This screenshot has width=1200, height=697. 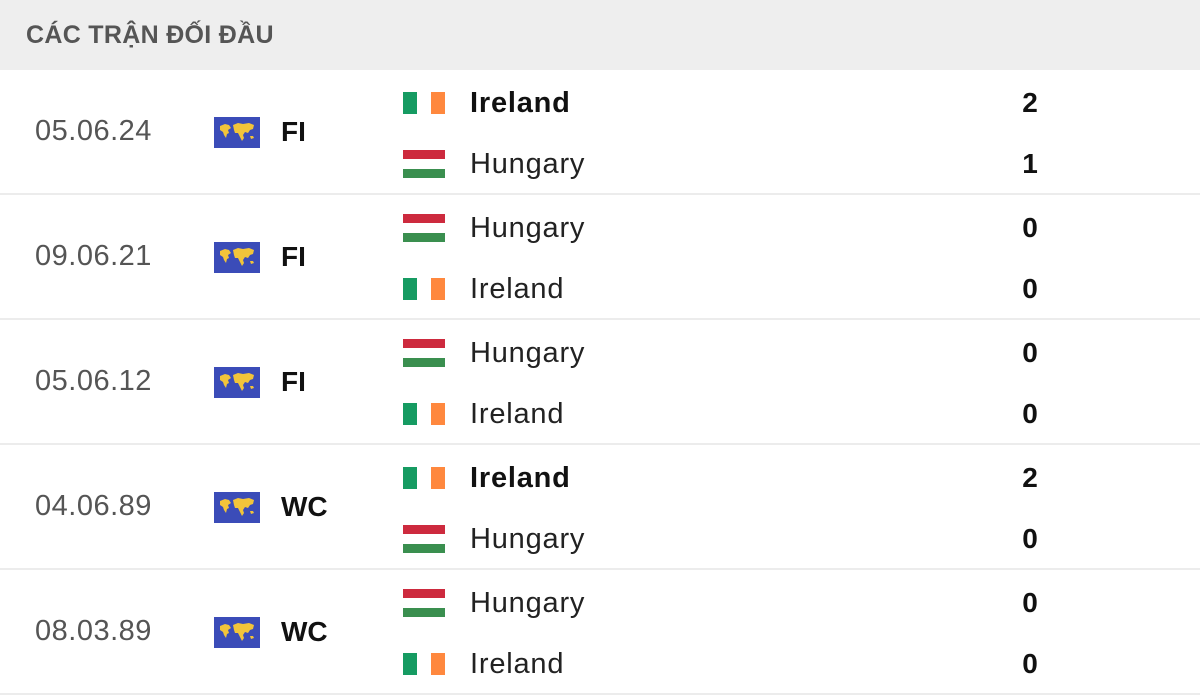 I want to click on match-date: 08.03.89, so click(x=93, y=631).